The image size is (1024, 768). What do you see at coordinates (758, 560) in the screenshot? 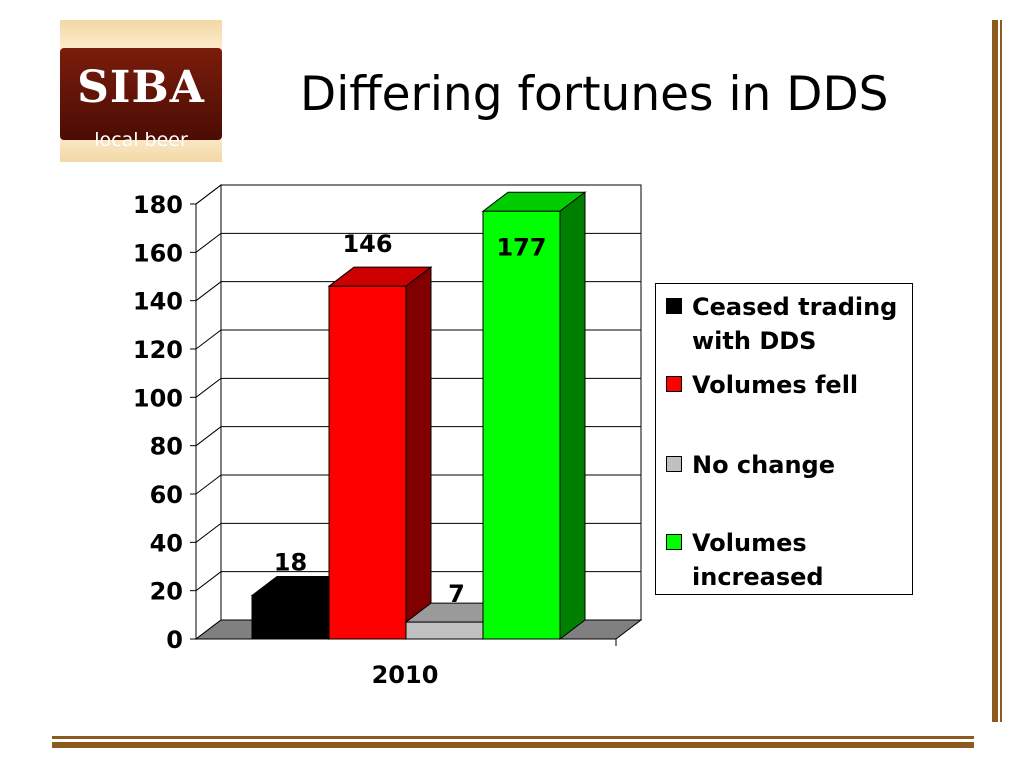
I see `legend-label-volumes-increased: Volumes increased` at bounding box center [758, 560].